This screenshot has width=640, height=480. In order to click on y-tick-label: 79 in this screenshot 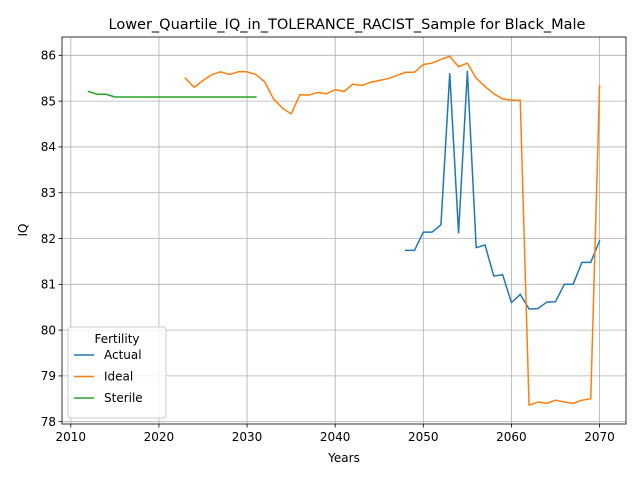, I will do `click(48, 376)`.